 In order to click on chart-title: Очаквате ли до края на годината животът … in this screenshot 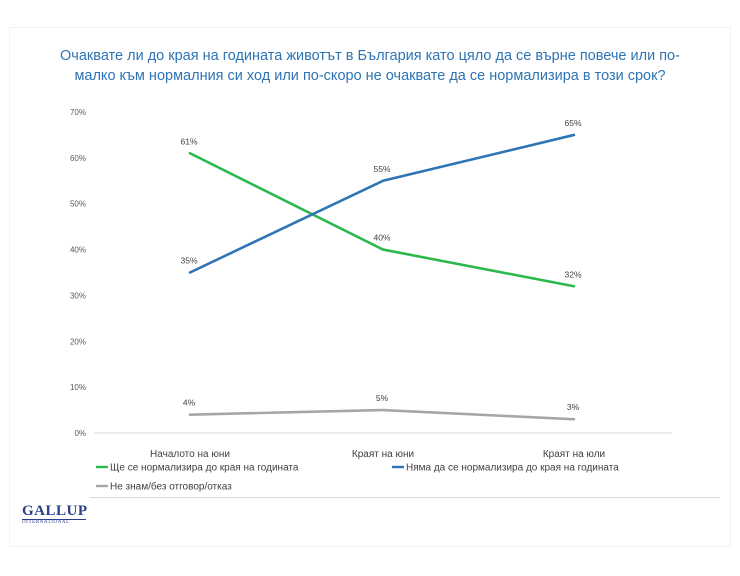, I will do `click(370, 66)`.